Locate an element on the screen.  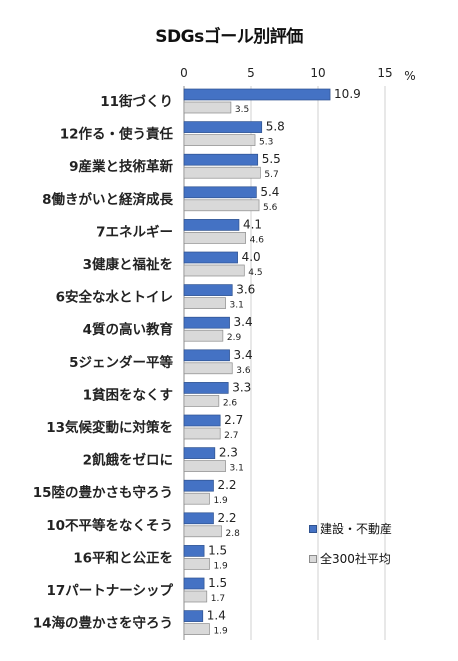
data-label-series-2: 4.6 is located at coordinates (257, 240).